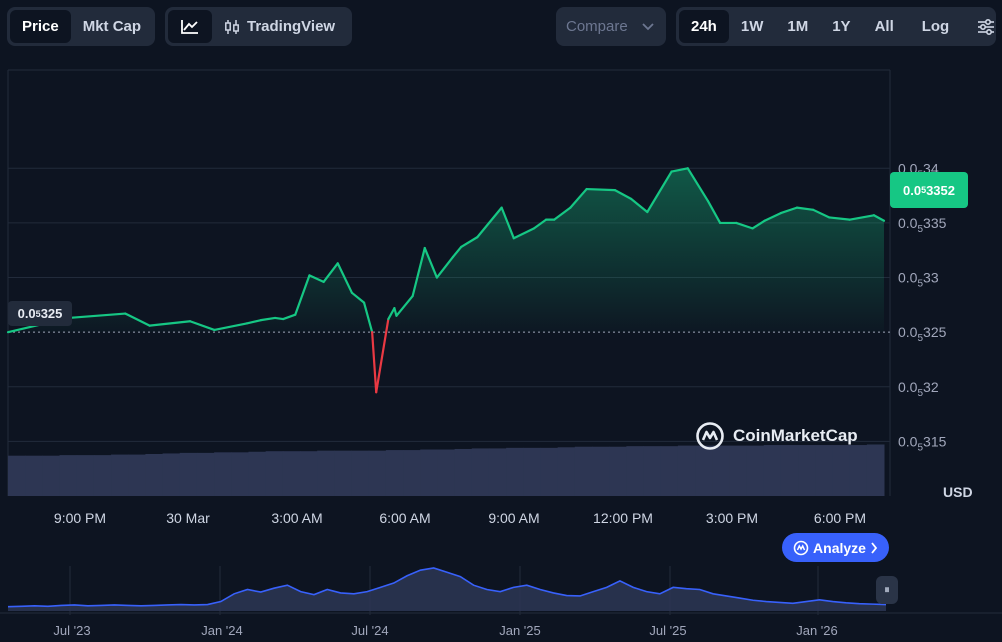 The image size is (1002, 642). Describe the element at coordinates (884, 26) in the screenshot. I see `range-all: All` at that location.